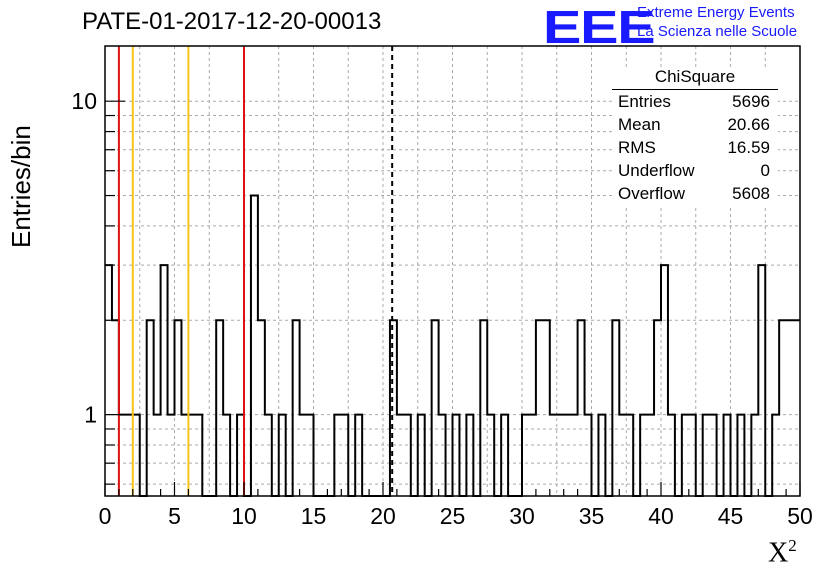  I want to click on stats-value: 20.66, so click(748, 124).